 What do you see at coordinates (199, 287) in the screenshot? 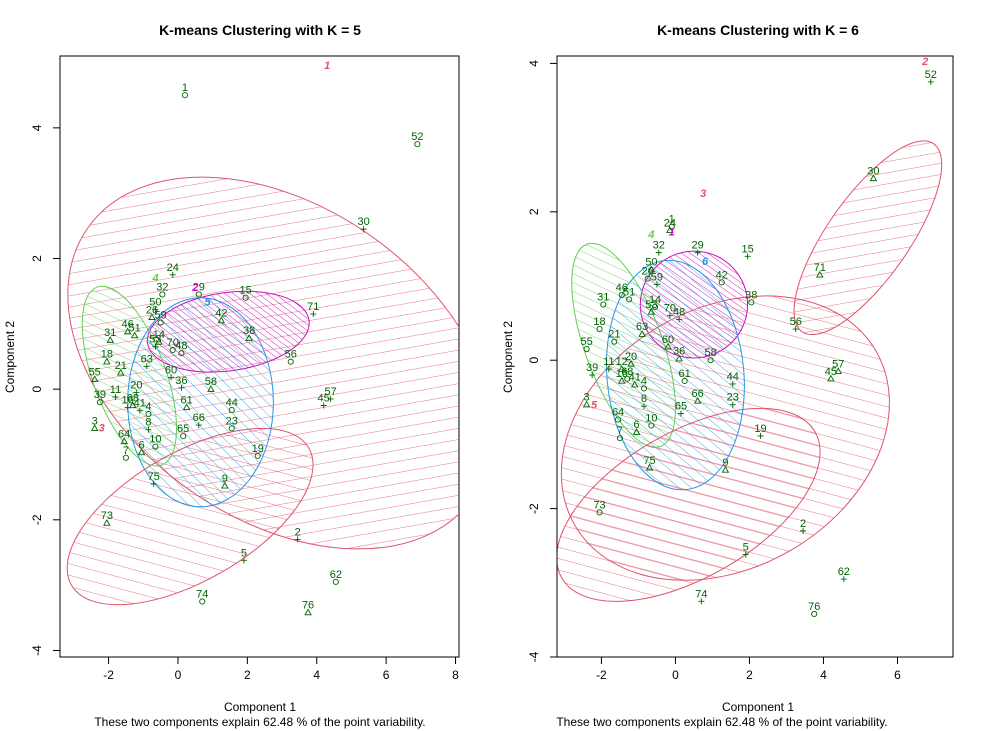
I see `point-label: 29` at bounding box center [199, 287].